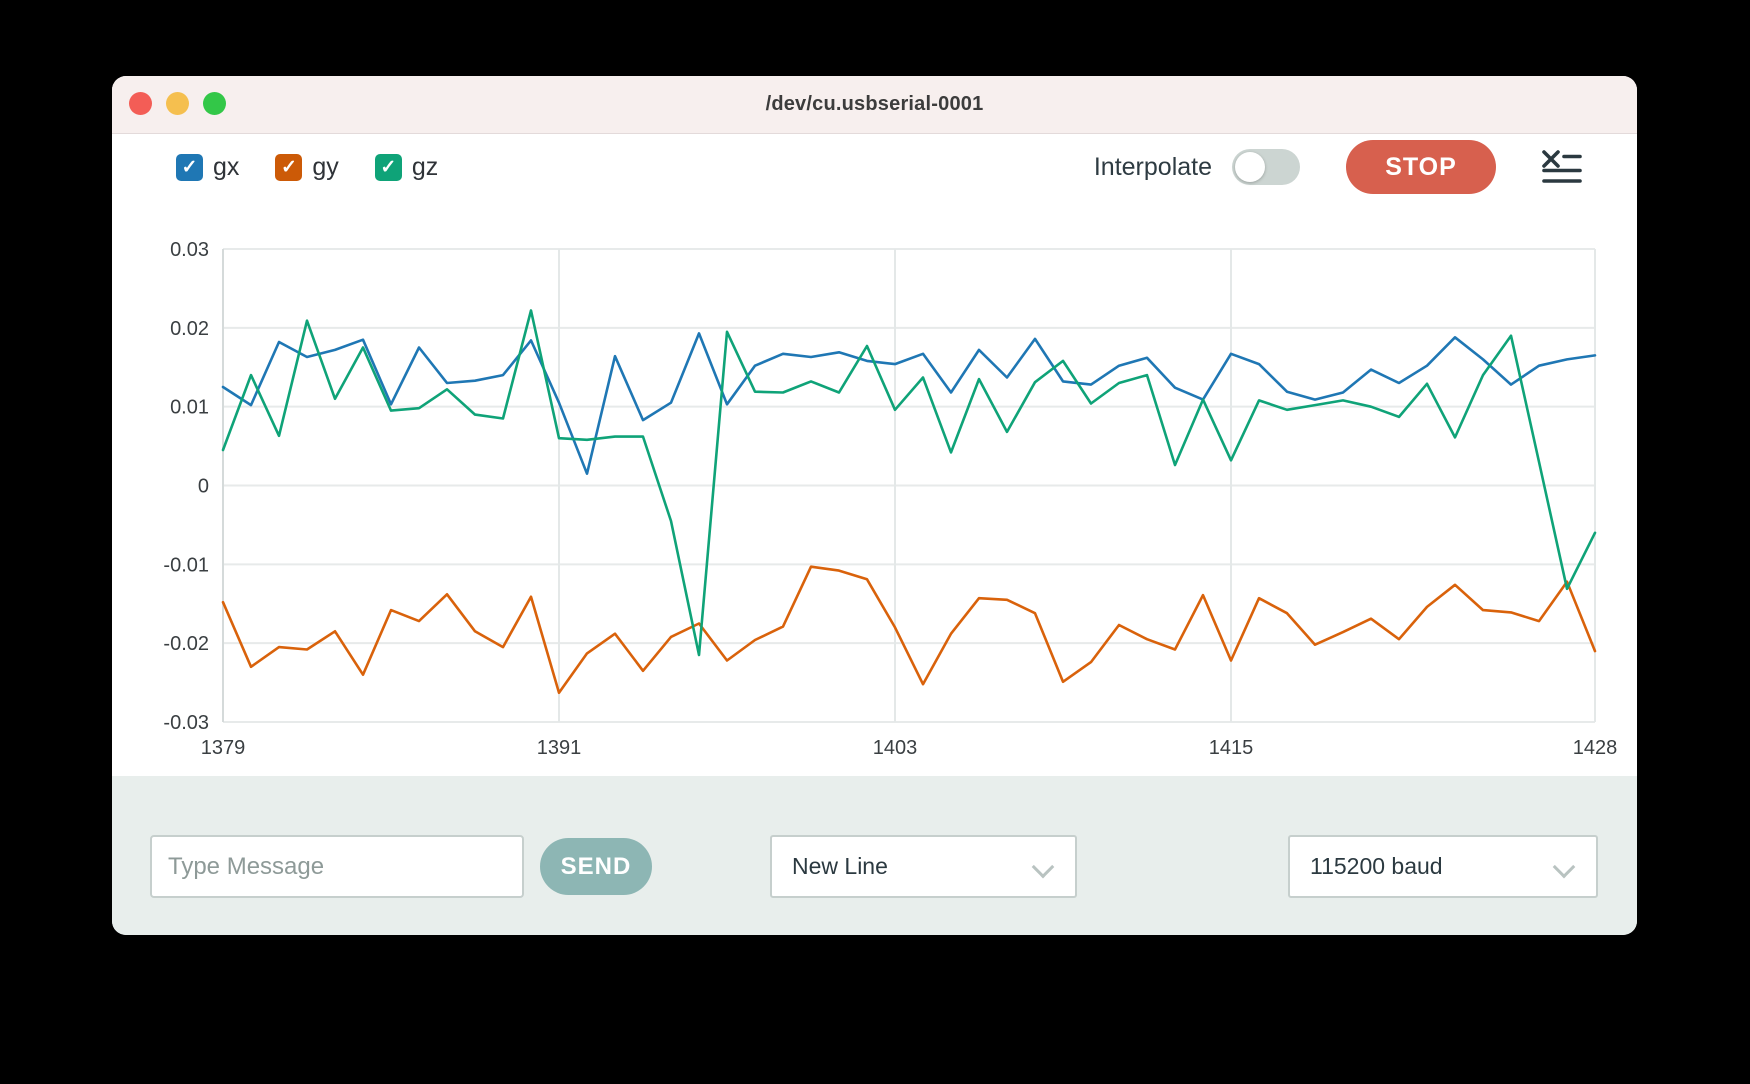  I want to click on traffic-lights, so click(177, 103).